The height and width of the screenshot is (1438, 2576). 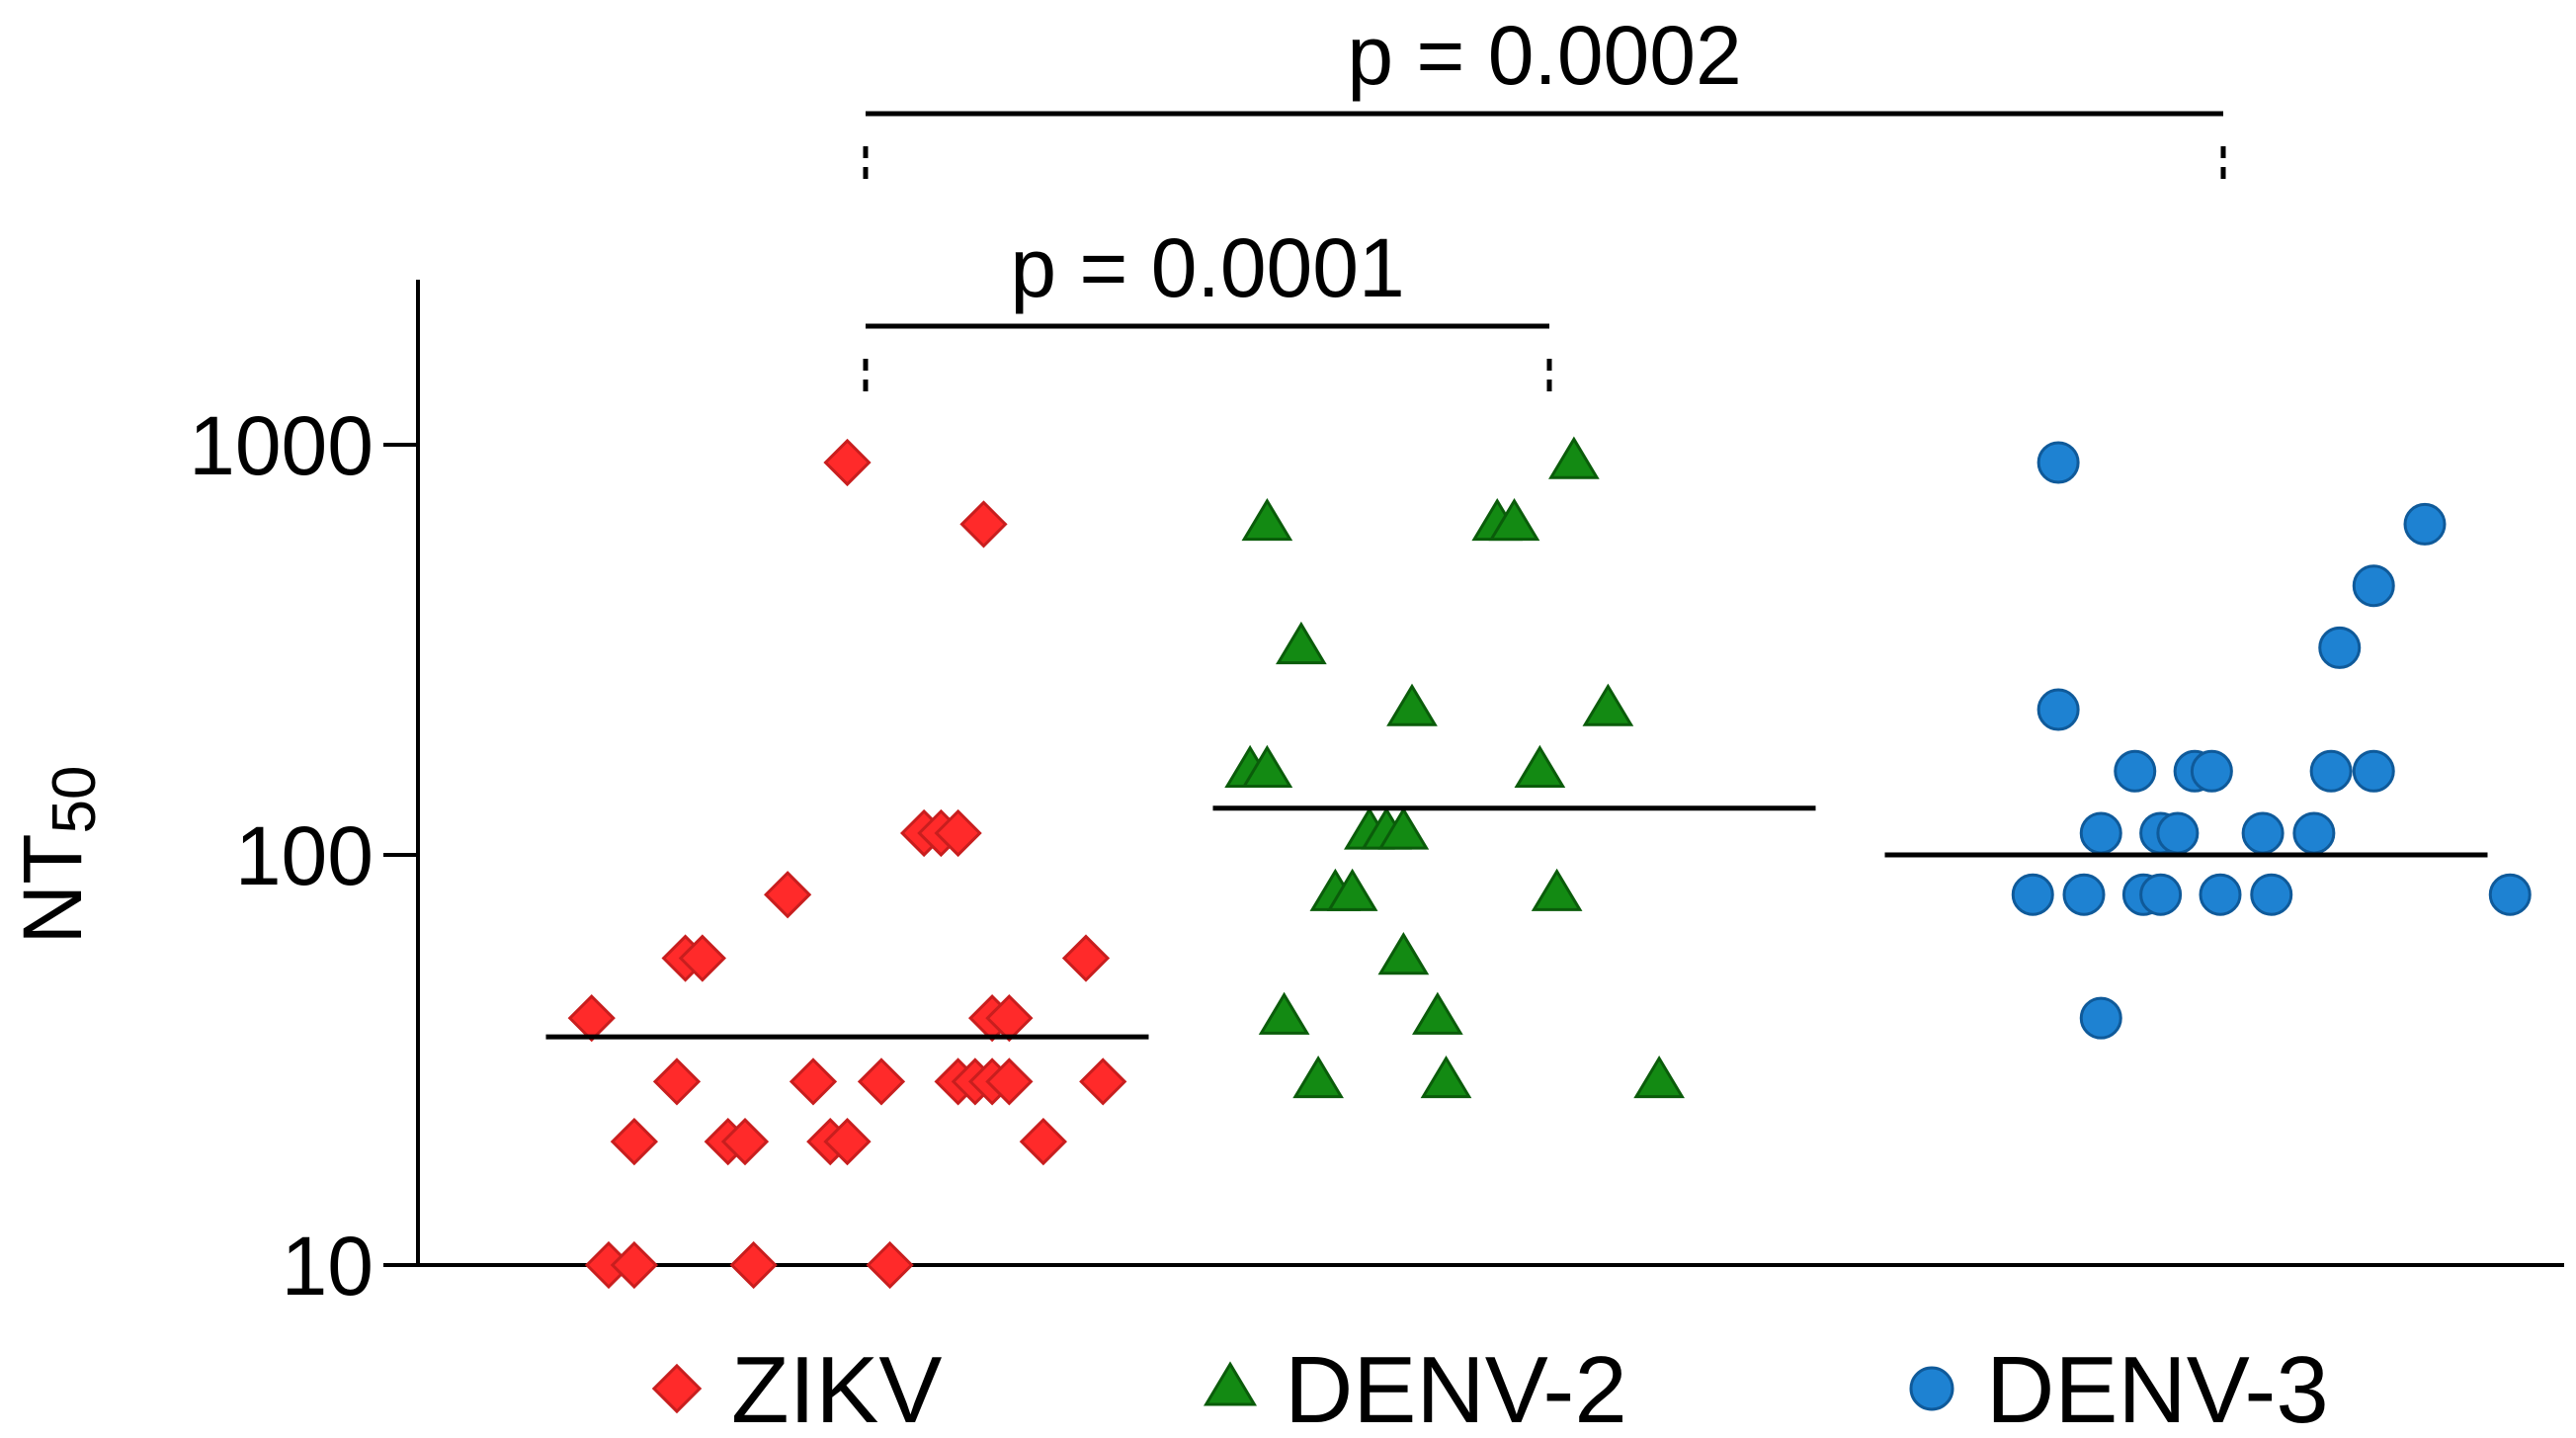 I want to click on legend: ZIKV DENV-2 DENV-3, so click(x=1490, y=1388).